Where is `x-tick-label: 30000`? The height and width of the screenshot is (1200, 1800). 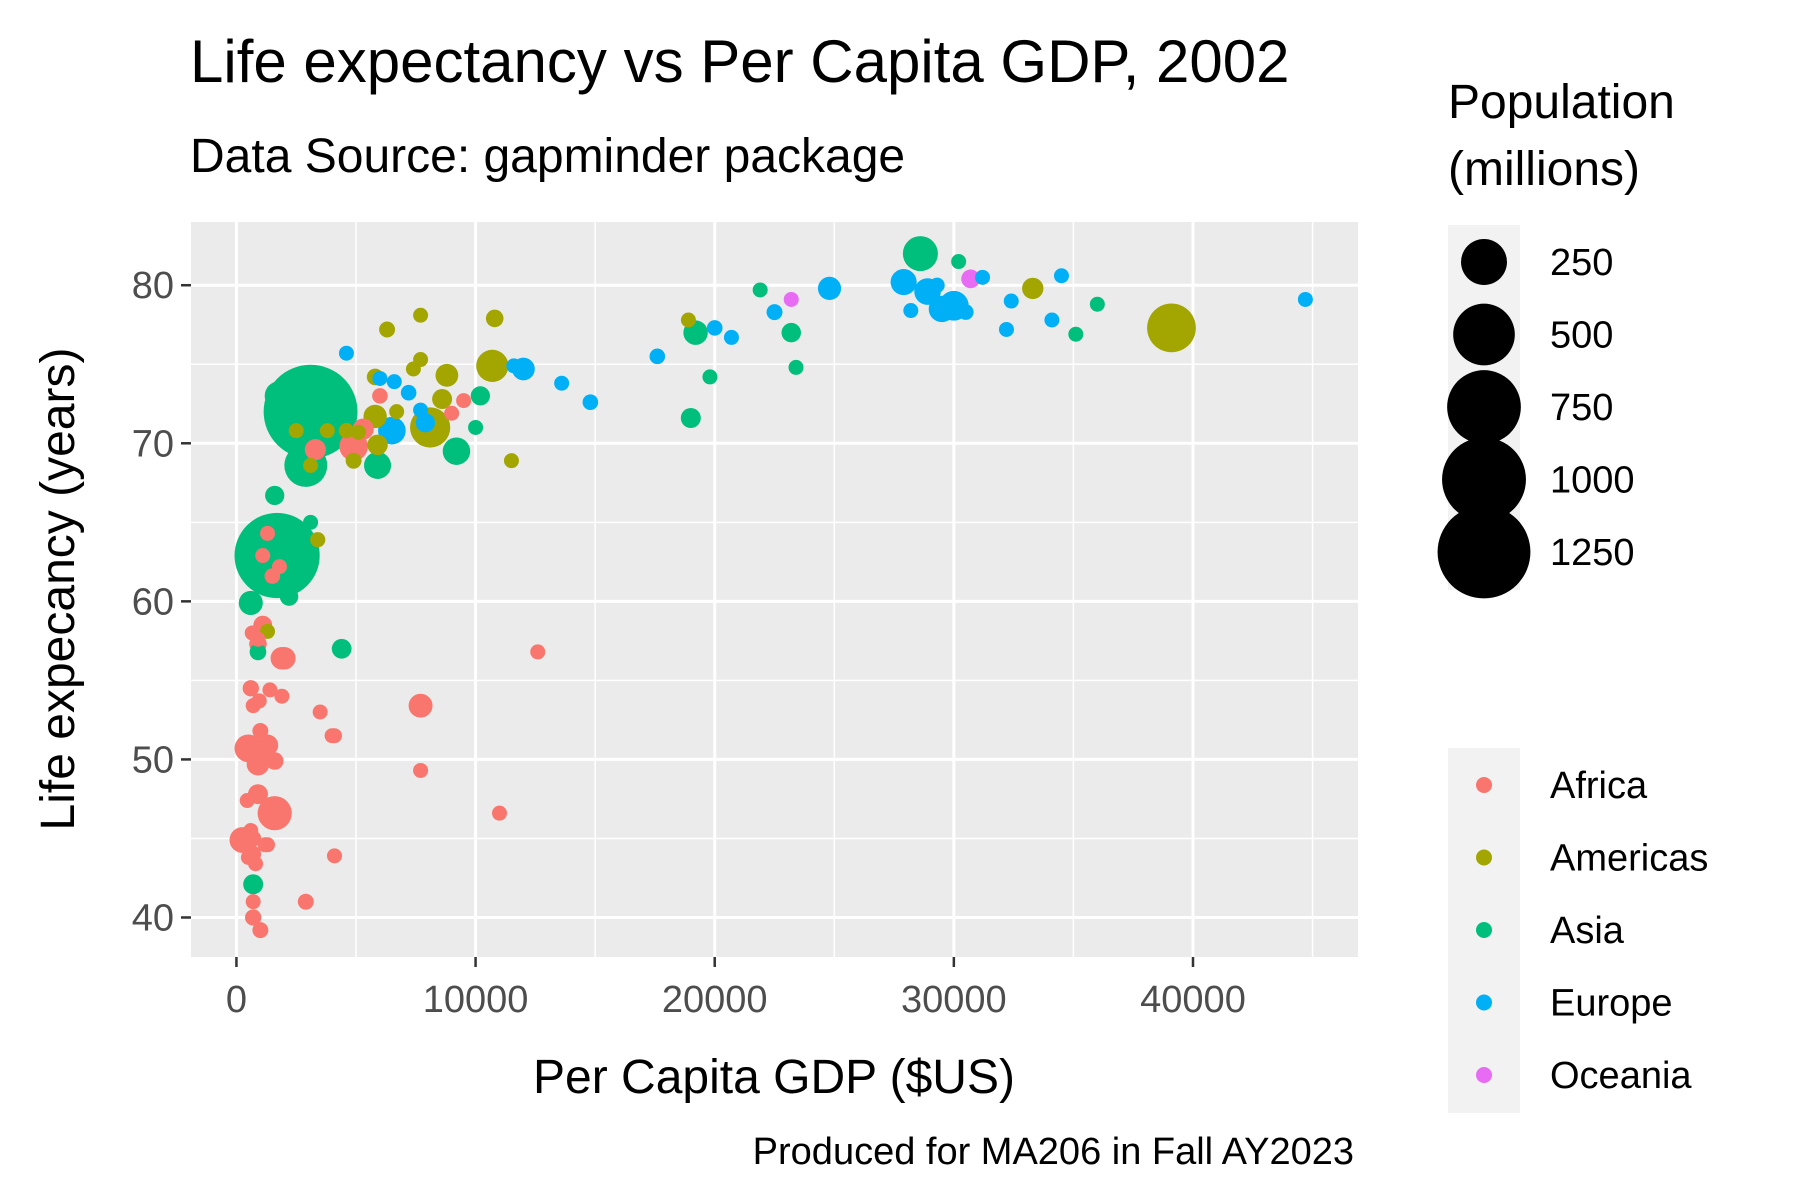
x-tick-label: 30000 is located at coordinates (954, 1000).